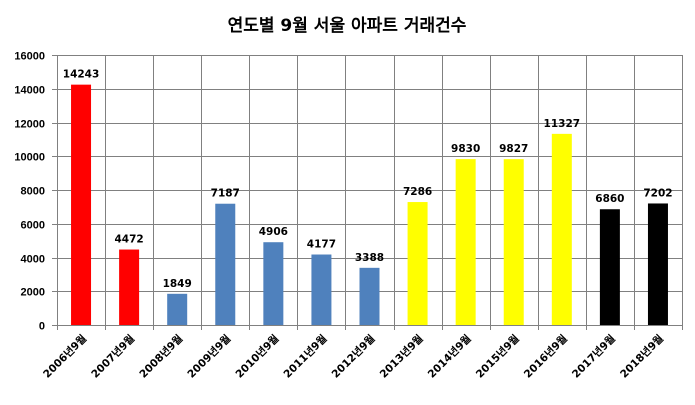 Image resolution: width=695 pixels, height=405 pixels. I want to click on data-label: 9827, so click(513, 149).